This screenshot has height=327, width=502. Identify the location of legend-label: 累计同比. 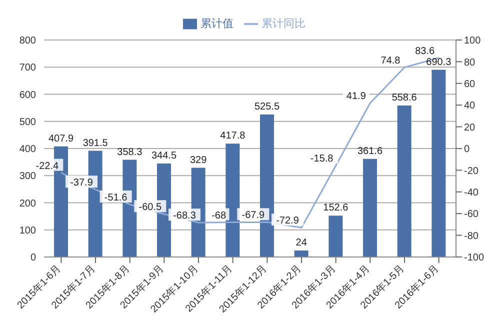
(284, 24).